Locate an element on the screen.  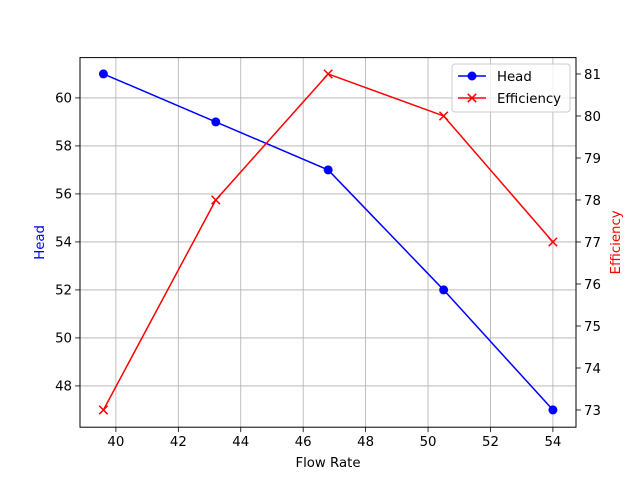
y-right-tick-label: 73 is located at coordinates (592, 411).